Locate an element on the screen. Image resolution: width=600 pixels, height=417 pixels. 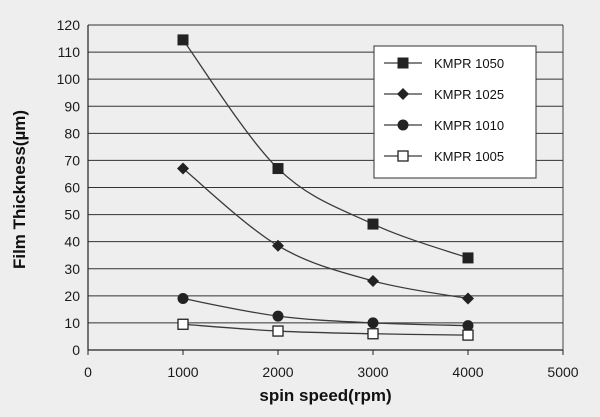
x-axis-title: spin speed(rpm) is located at coordinates (325, 395).